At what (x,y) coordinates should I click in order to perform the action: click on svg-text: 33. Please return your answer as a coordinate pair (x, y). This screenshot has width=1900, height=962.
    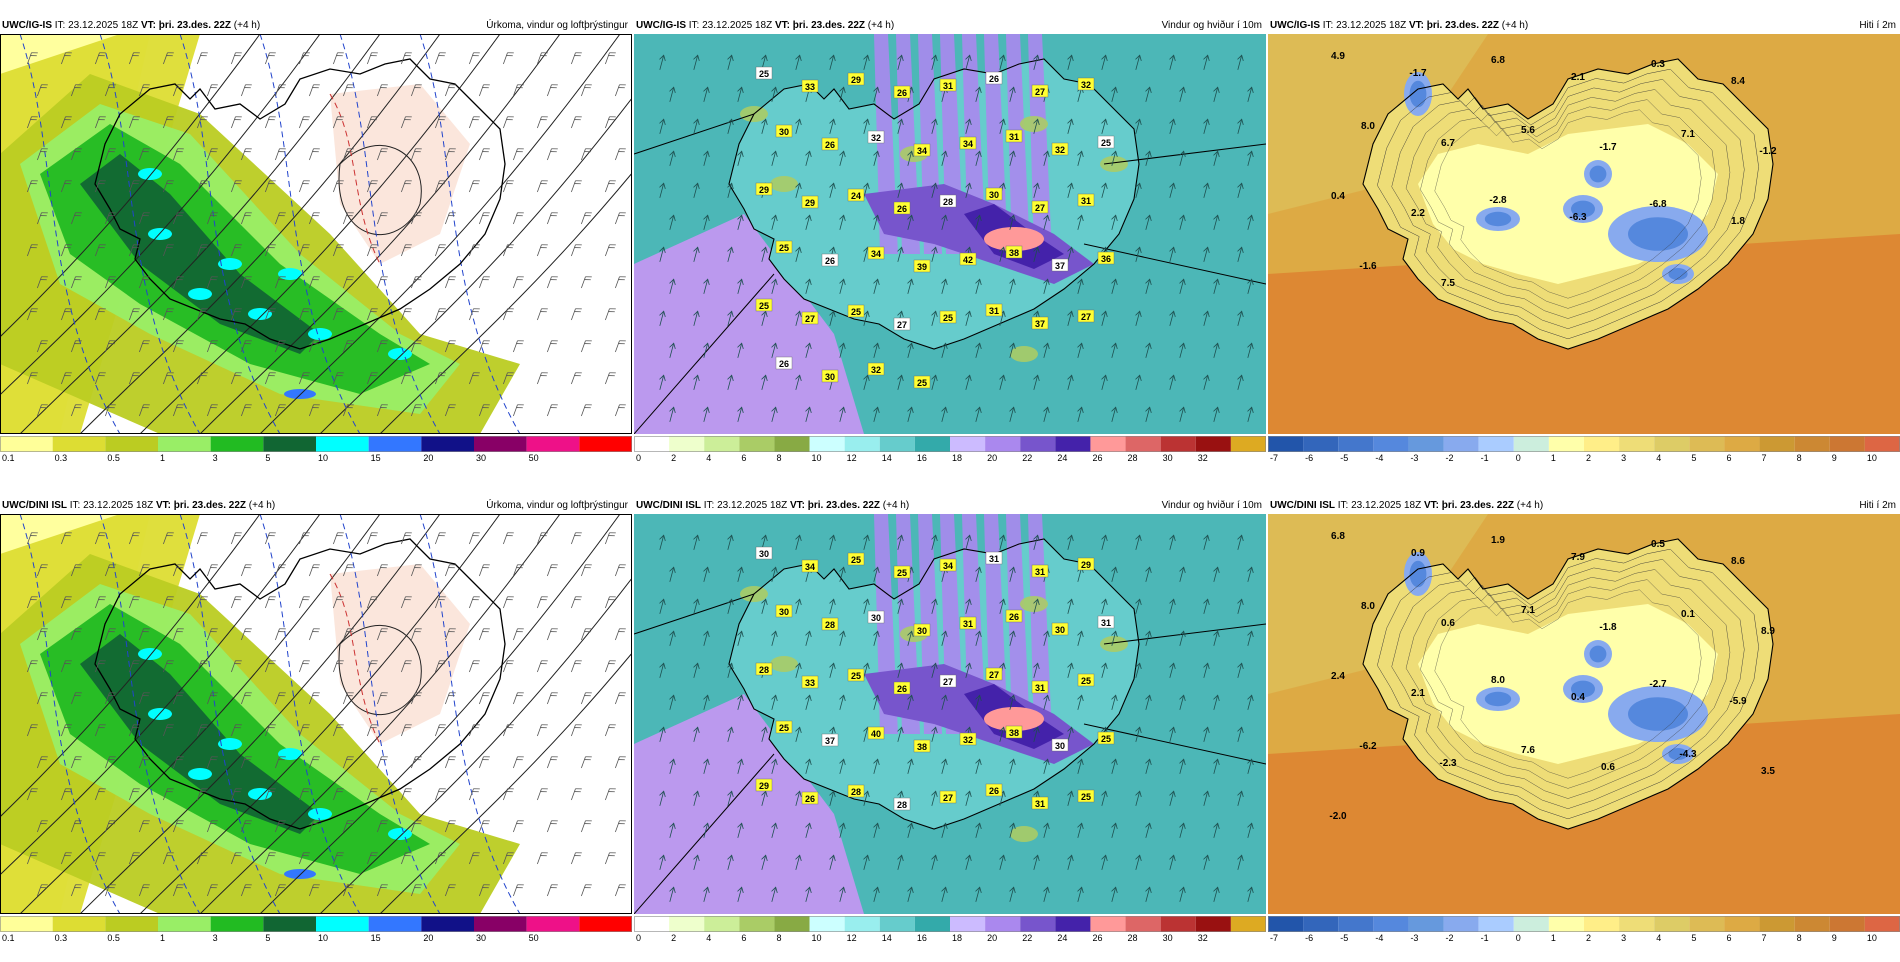
    Looking at the image, I should click on (810, 87).